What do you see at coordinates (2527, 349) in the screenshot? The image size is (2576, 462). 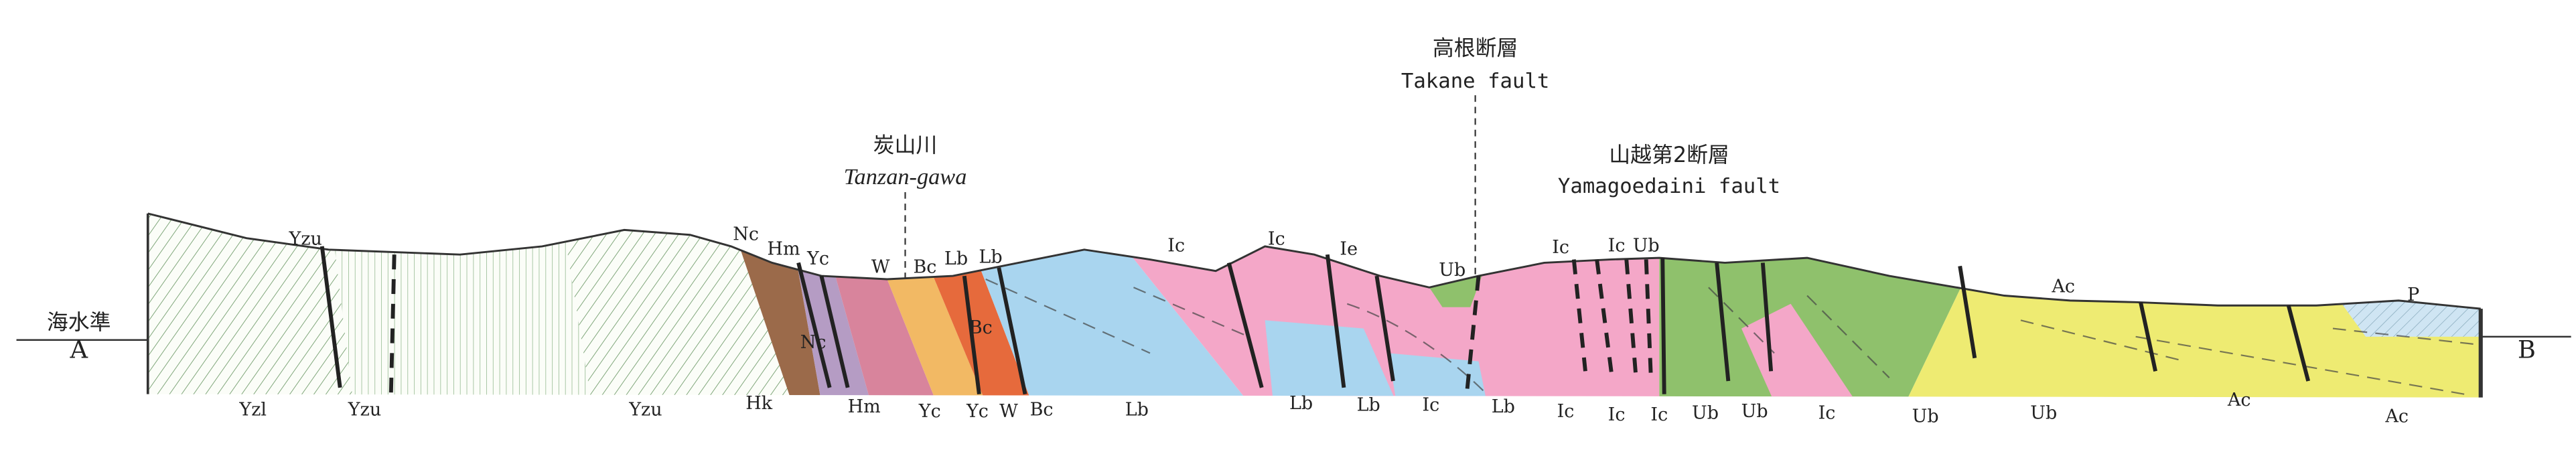 I see `end-b: B` at bounding box center [2527, 349].